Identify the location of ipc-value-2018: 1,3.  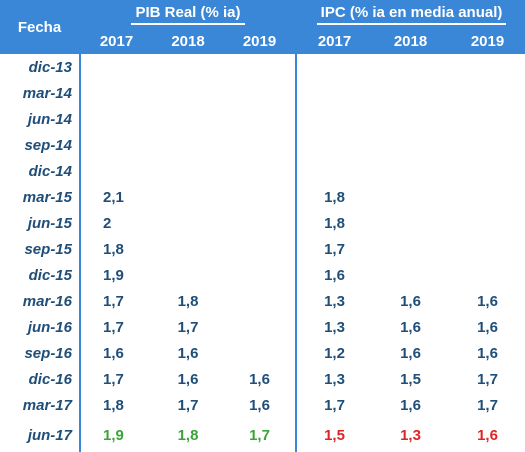
(410, 435).